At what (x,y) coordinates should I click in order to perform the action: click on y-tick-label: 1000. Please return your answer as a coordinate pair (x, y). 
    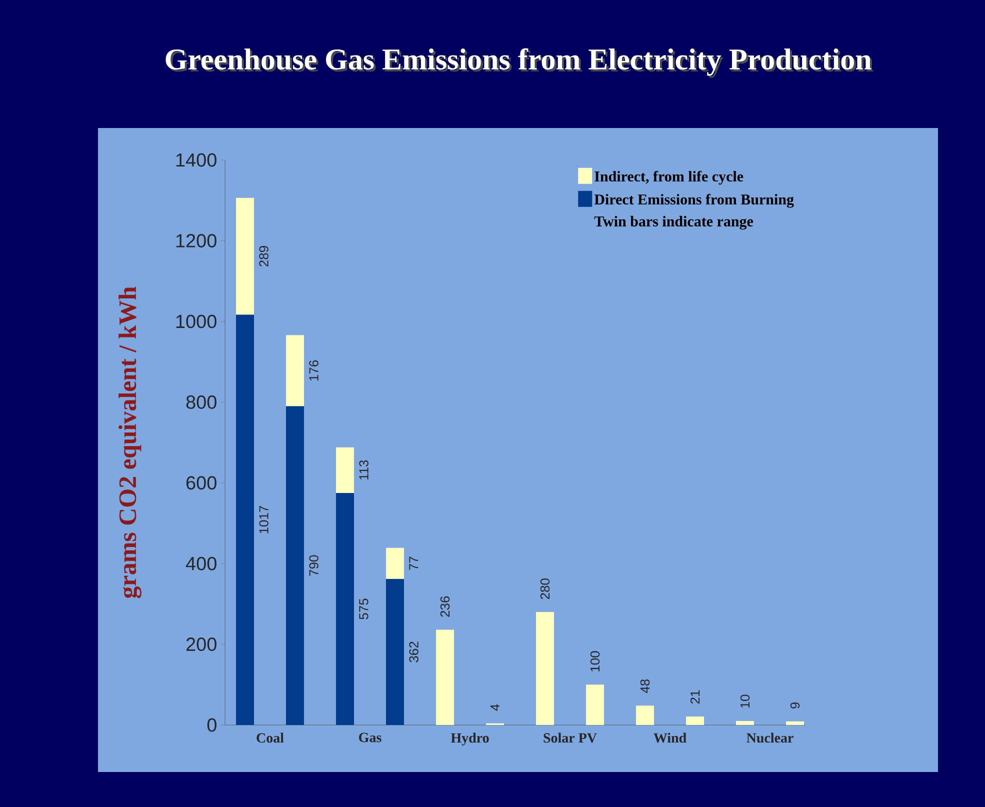
    Looking at the image, I should click on (196, 321).